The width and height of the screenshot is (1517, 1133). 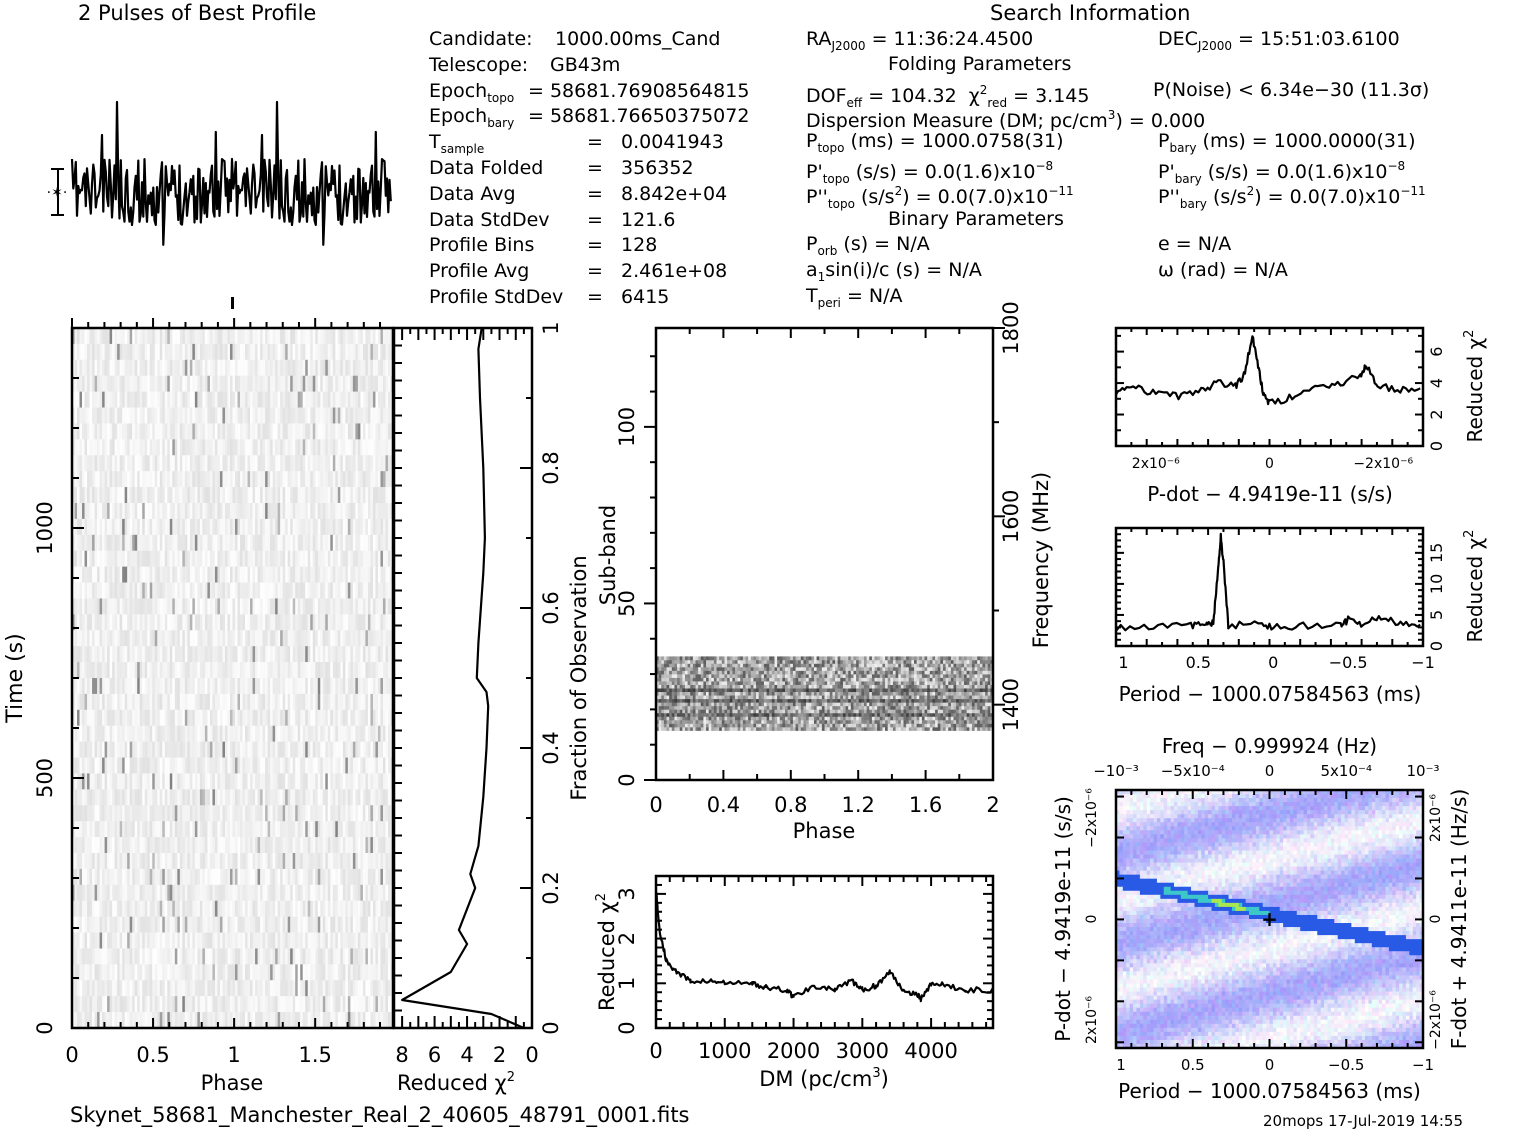 I want to click on info-label: Epochbary, so click(x=472, y=118).